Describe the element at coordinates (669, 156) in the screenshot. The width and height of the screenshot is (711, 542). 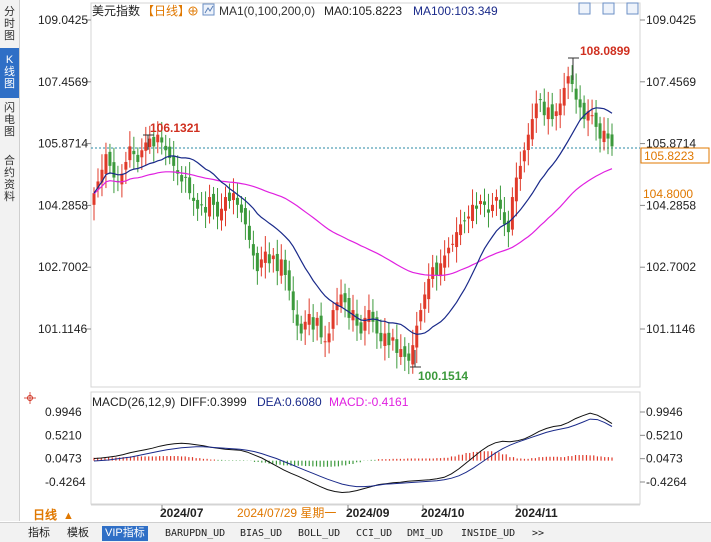
I see `current-price-tag: 105.8223` at that location.